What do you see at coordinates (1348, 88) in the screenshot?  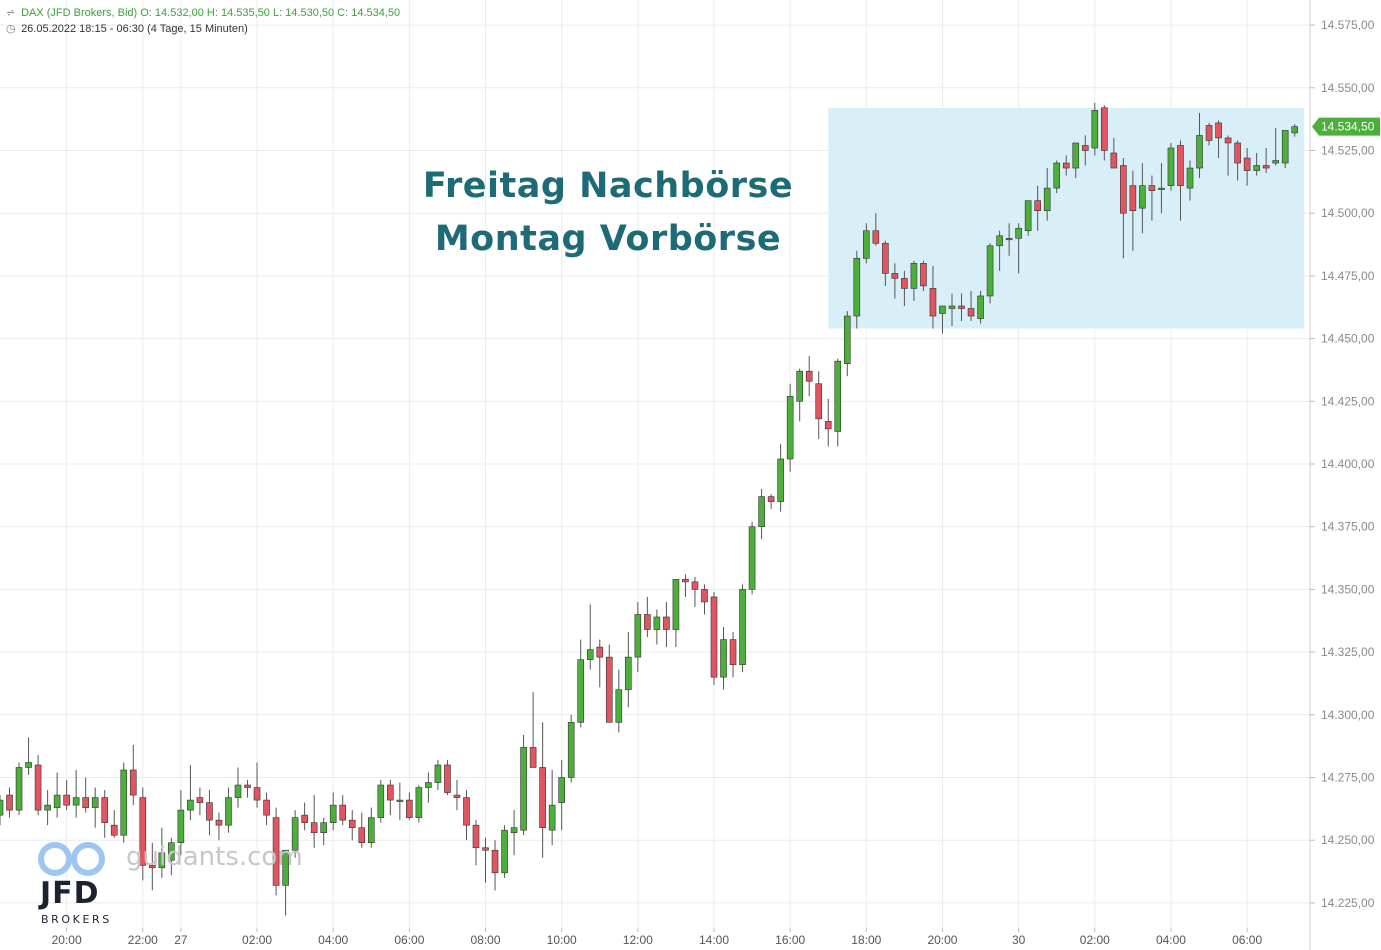 I see `y-tick-label: 14.550,00` at bounding box center [1348, 88].